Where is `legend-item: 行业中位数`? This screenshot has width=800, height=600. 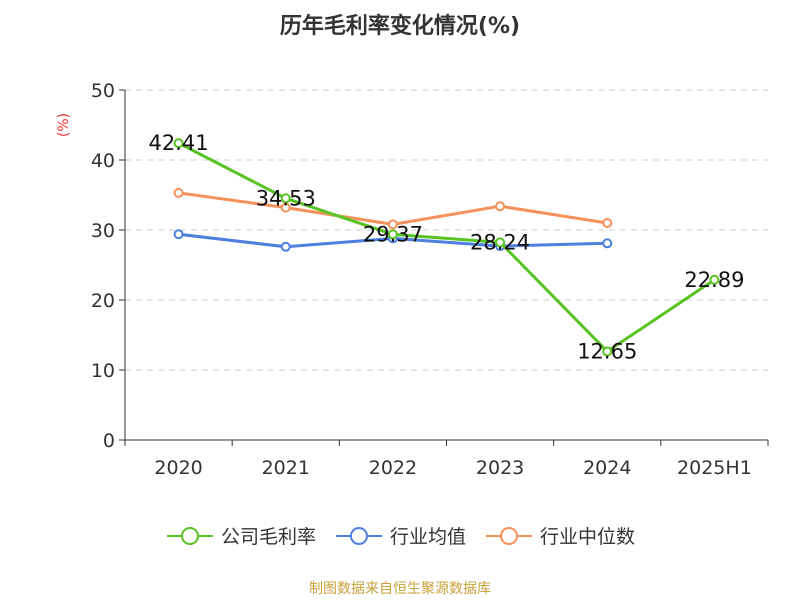
legend-item: 行业中位数 is located at coordinates (559, 535).